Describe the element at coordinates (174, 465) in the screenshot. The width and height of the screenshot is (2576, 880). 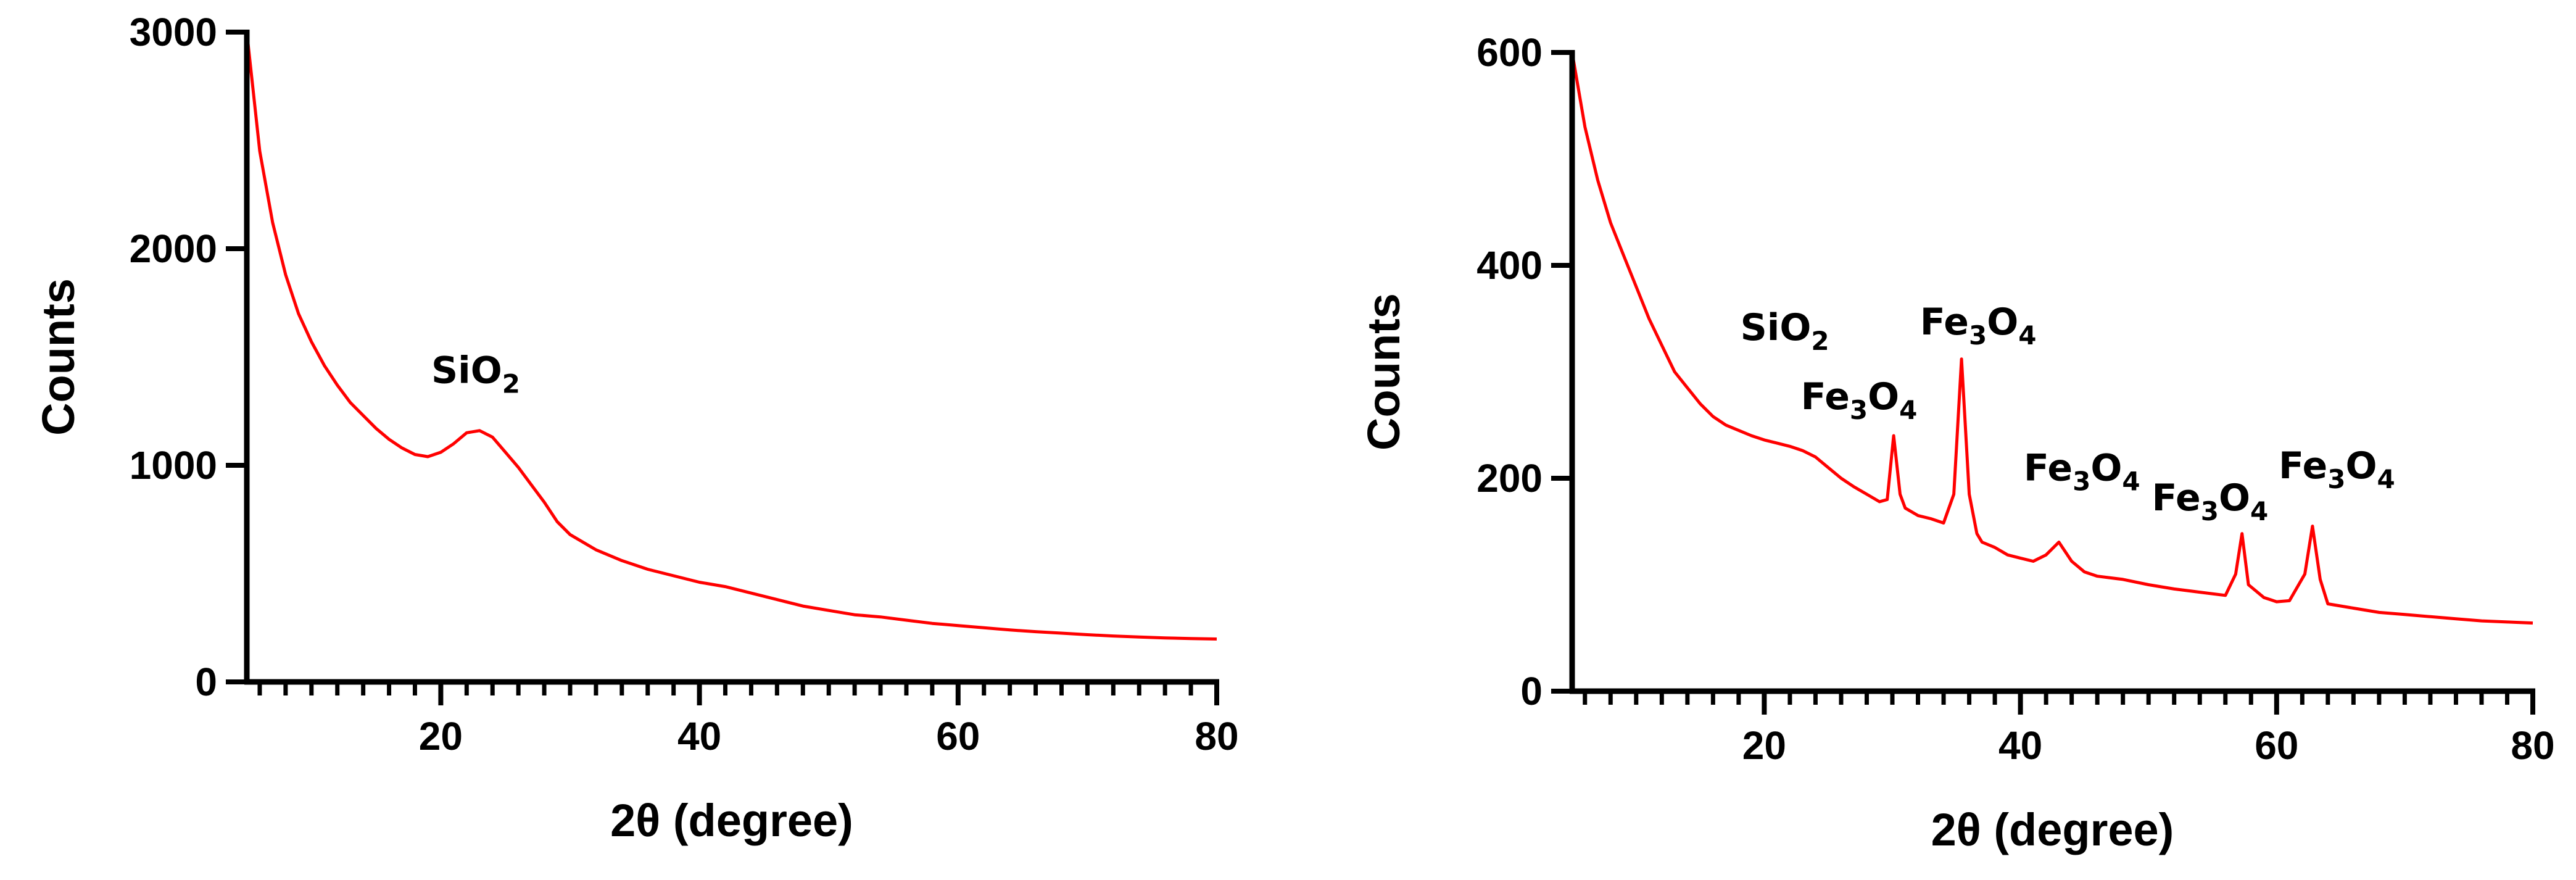
I see `y-tick-label: 1000` at that location.